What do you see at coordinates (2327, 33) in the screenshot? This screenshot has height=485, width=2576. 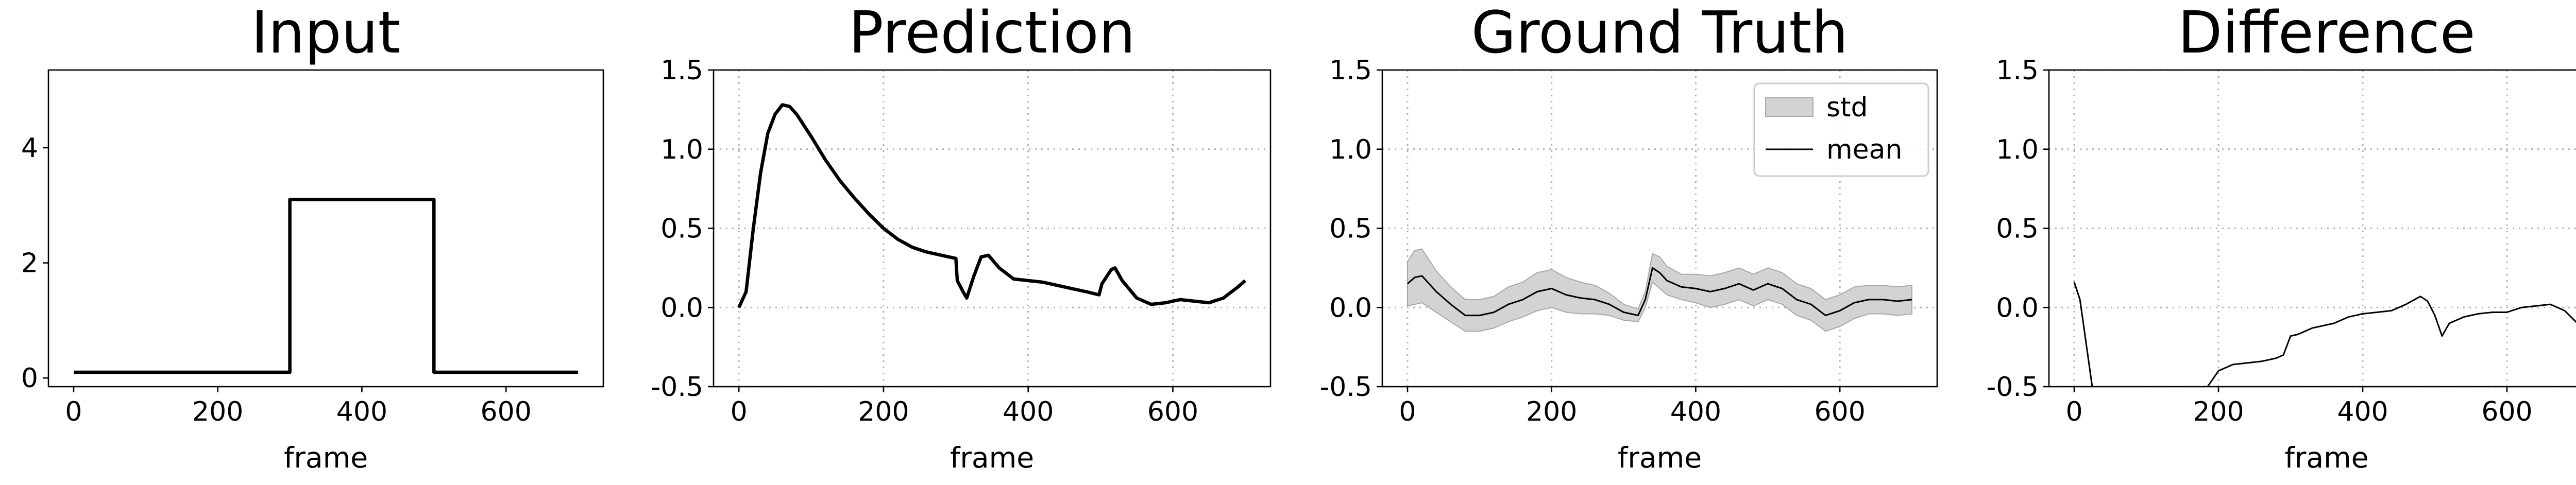 I see `chart-title: Difference` at bounding box center [2327, 33].